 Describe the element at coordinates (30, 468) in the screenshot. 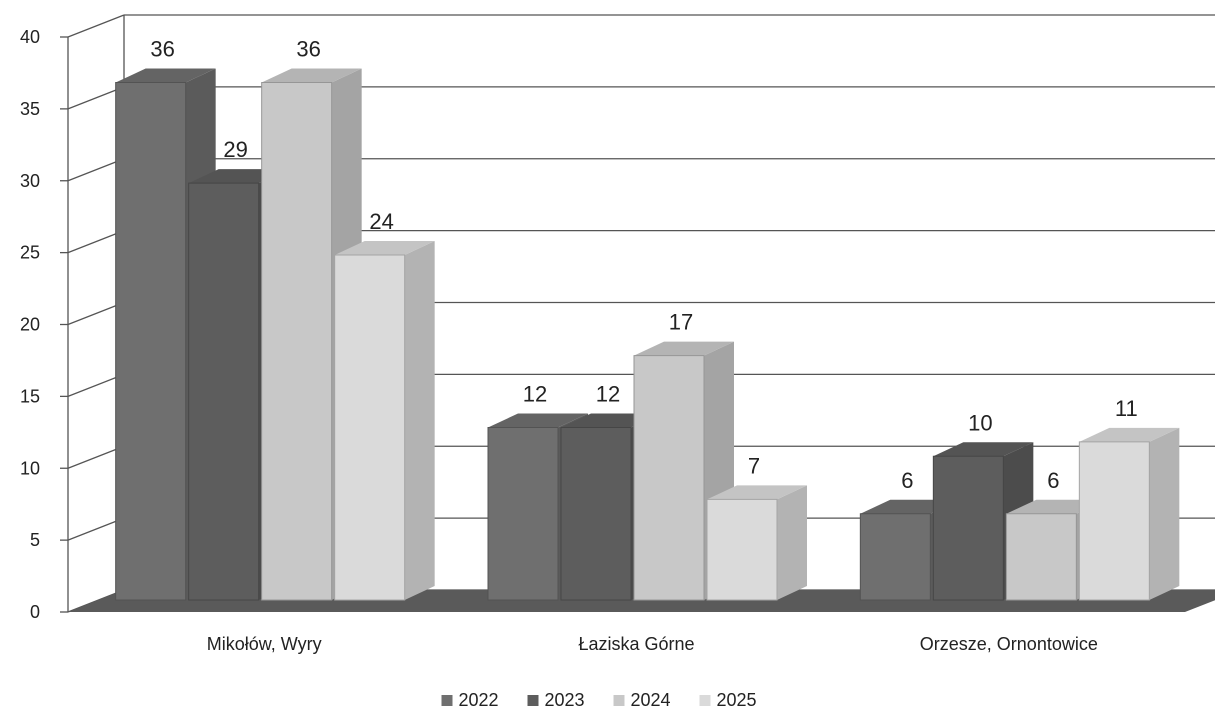

I see `y-tick-label: 10` at that location.